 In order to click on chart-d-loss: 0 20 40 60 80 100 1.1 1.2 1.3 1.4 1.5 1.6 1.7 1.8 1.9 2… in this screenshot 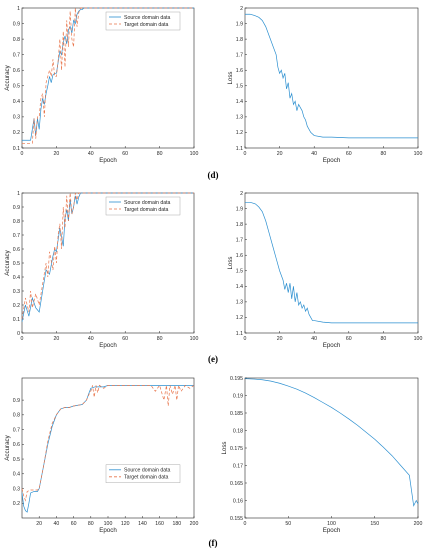, I will do `click(324, 85)`.